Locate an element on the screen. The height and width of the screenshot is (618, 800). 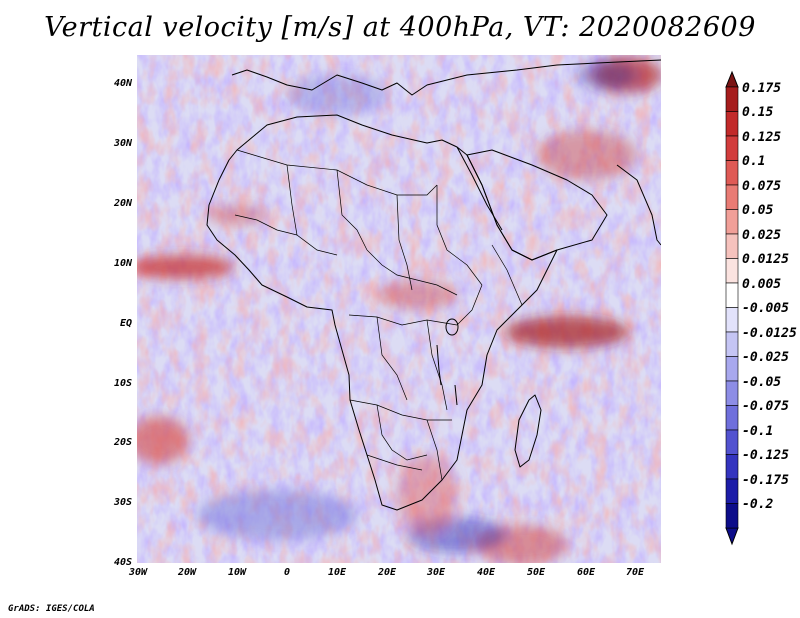
lake-victoria is located at coordinates (452, 327).